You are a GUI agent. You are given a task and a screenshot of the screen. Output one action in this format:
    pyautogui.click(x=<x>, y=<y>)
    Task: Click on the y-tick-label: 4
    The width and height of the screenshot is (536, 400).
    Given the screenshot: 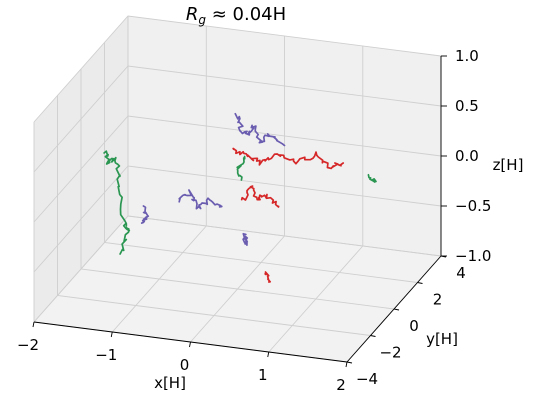 What is the action you would take?
    pyautogui.click(x=461, y=273)
    